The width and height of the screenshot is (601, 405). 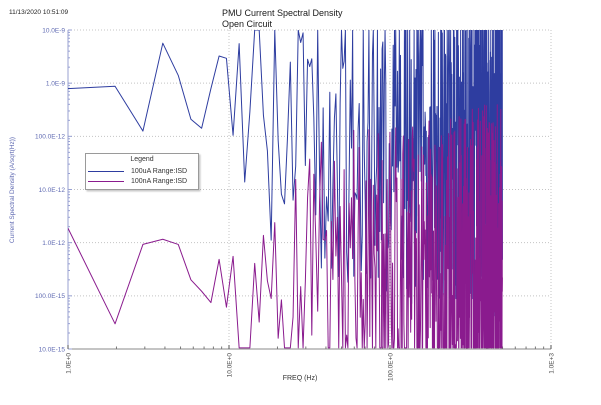 I want to click on legend-title: Legend, so click(x=142, y=159).